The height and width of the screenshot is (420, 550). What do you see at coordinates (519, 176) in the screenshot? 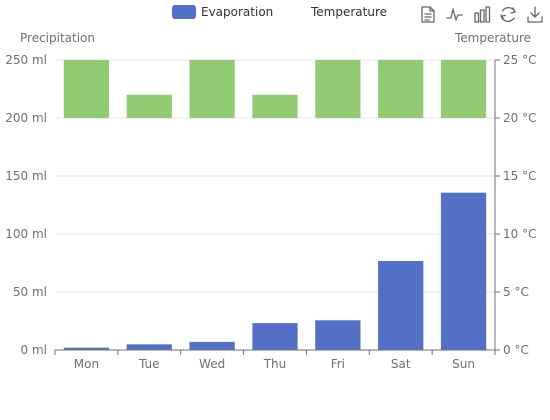
I see `y-right-tick-label: 15 °C` at bounding box center [519, 176].